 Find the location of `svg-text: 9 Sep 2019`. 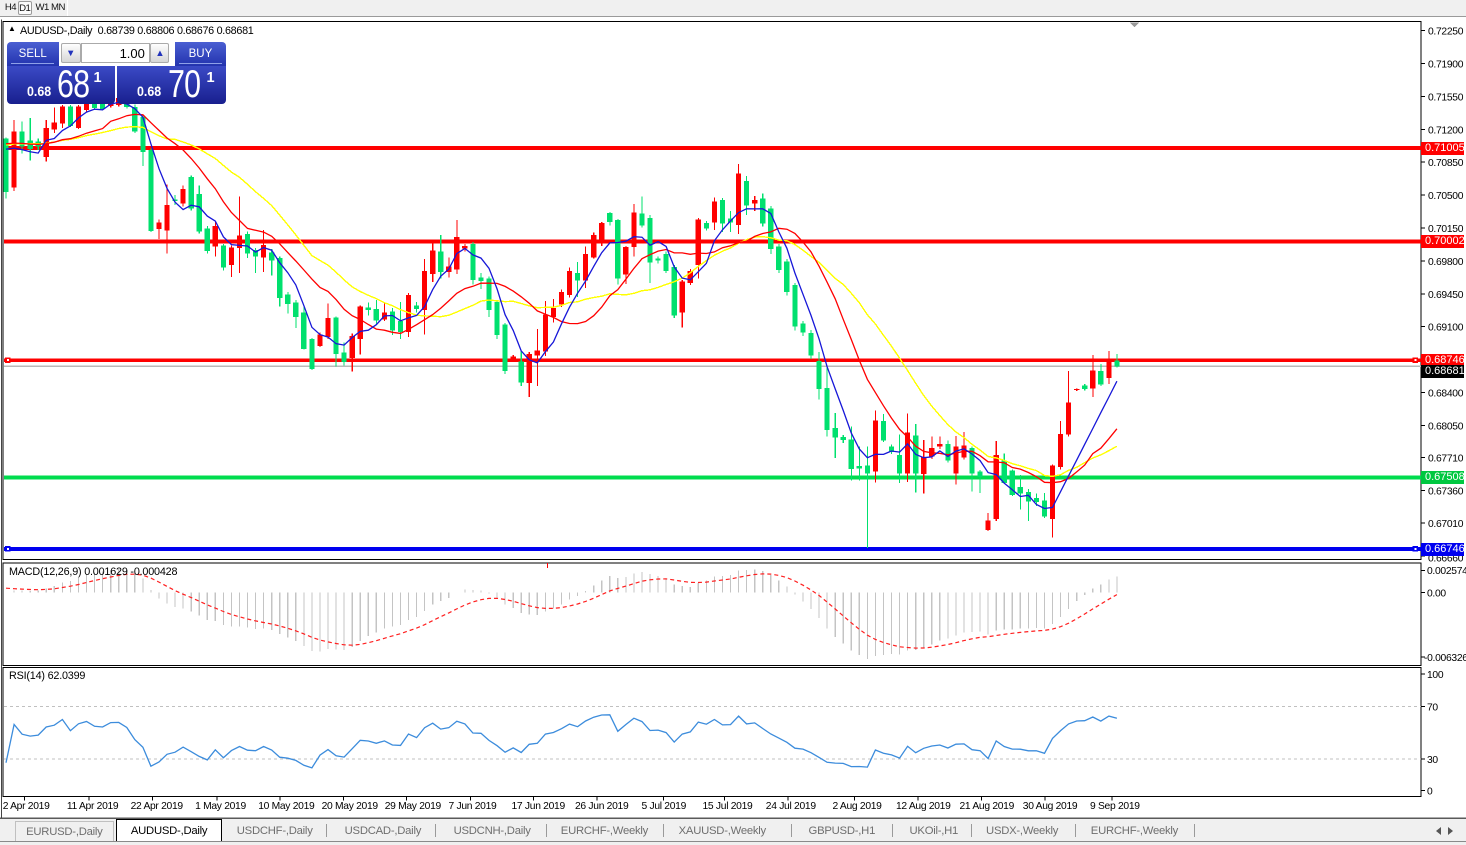

svg-text: 9 Sep 2019 is located at coordinates (1115, 806).